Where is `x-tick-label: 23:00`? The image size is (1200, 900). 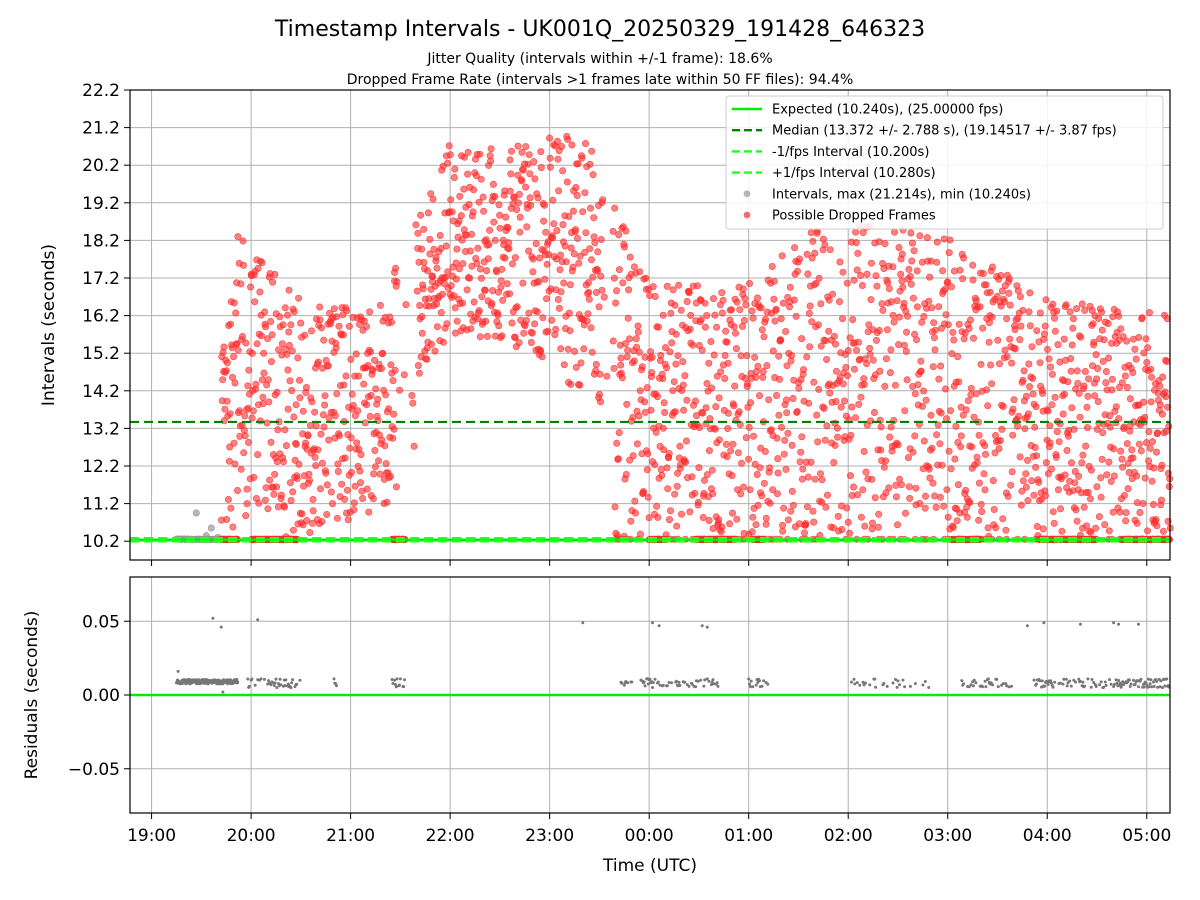 x-tick-label: 23:00 is located at coordinates (549, 836).